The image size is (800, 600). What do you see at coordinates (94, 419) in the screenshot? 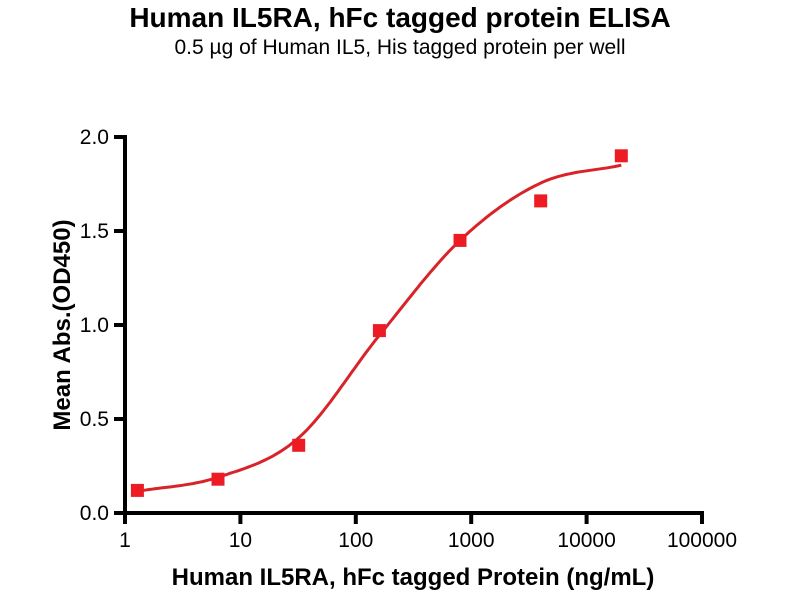
I see `y-tick-label: 0.5` at bounding box center [94, 419].